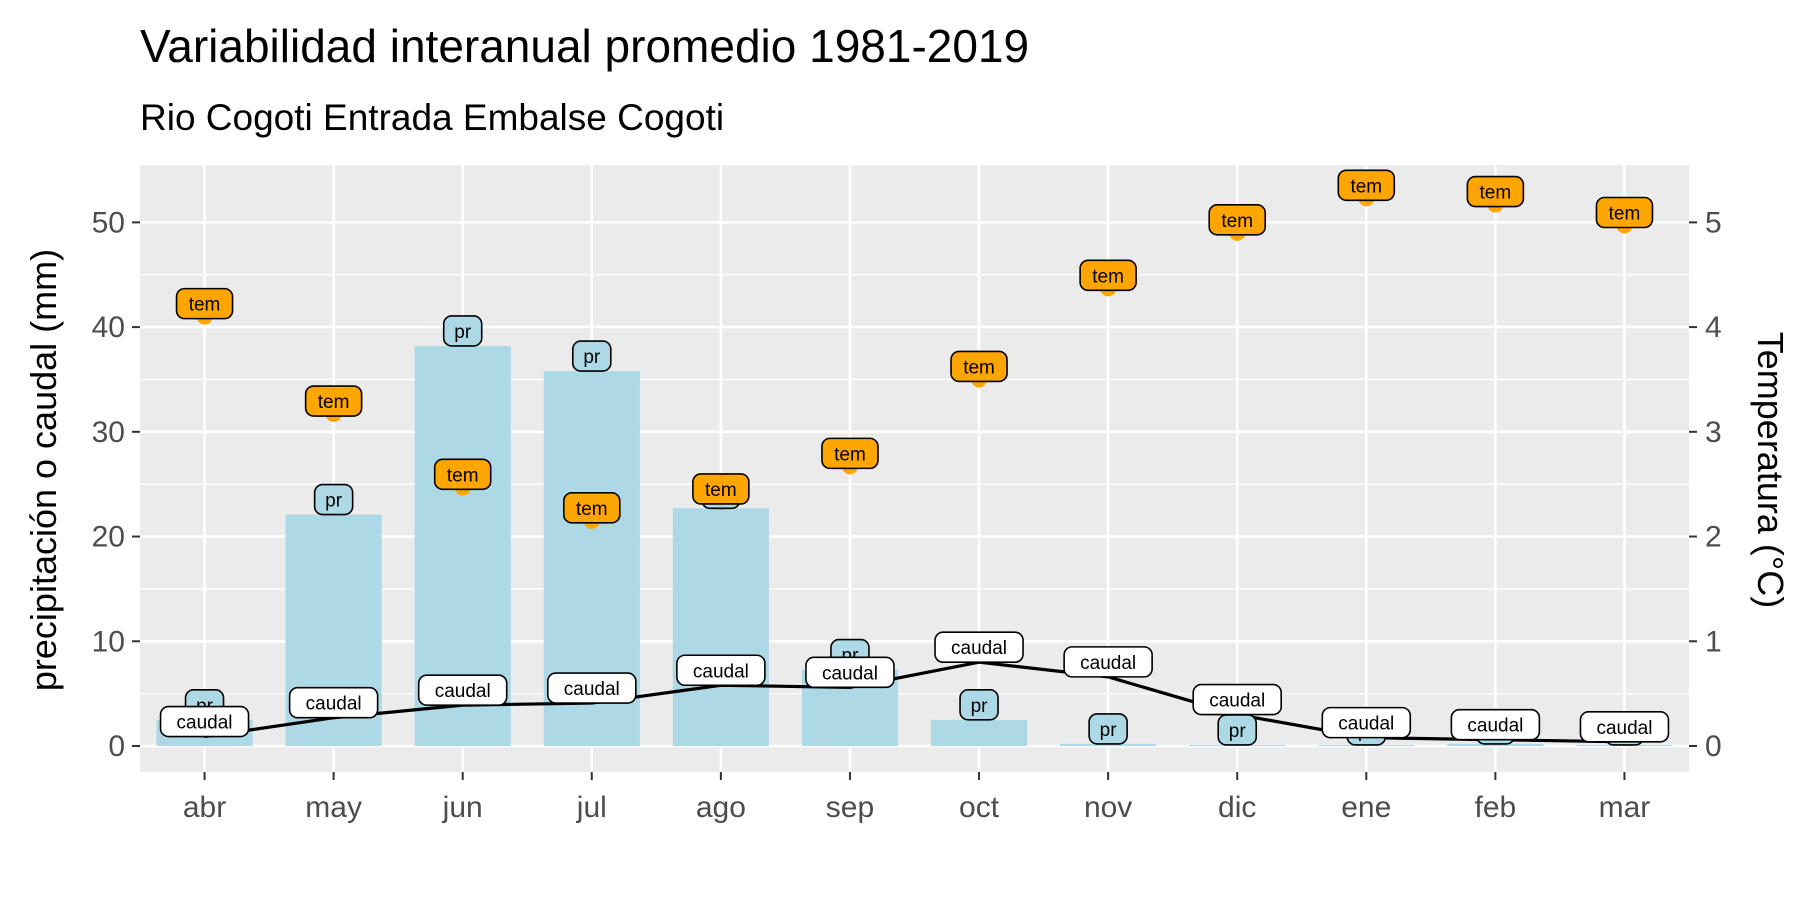 Image resolution: width=1800 pixels, height=900 pixels. What do you see at coordinates (591, 807) in the screenshot?
I see `x-tick-label: jul` at bounding box center [591, 807].